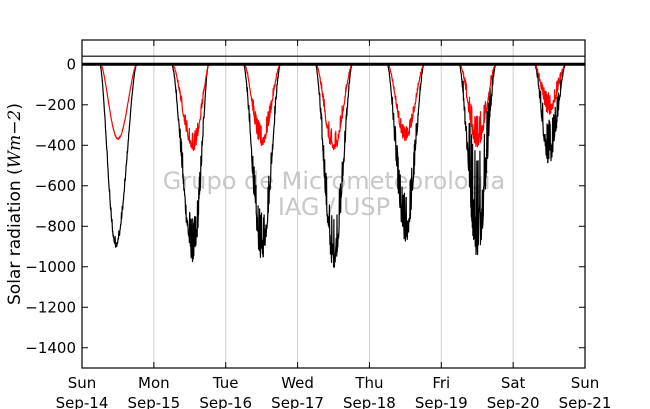  Describe the element at coordinates (154, 383) in the screenshot. I see `x-tick-label-day-1: Mon` at that location.